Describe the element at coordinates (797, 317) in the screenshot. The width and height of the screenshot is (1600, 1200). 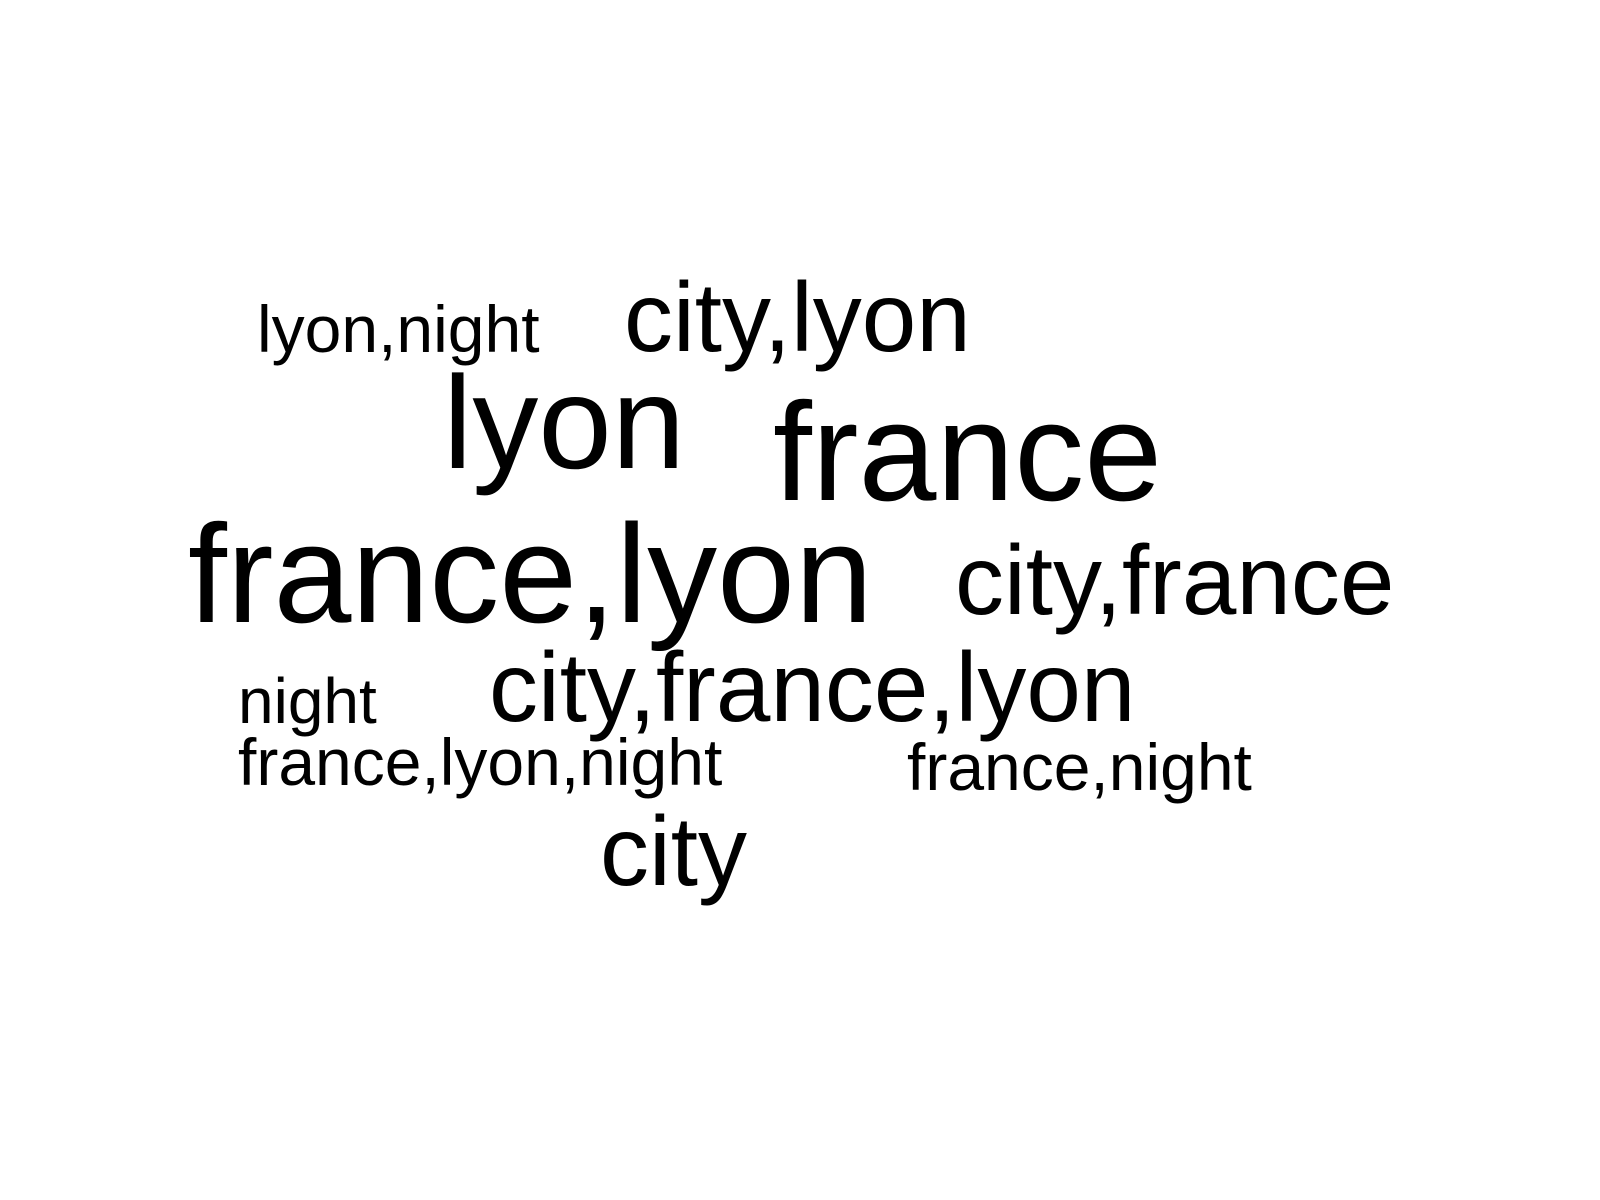
I see `word-city-lyon: city,lyon` at that location.